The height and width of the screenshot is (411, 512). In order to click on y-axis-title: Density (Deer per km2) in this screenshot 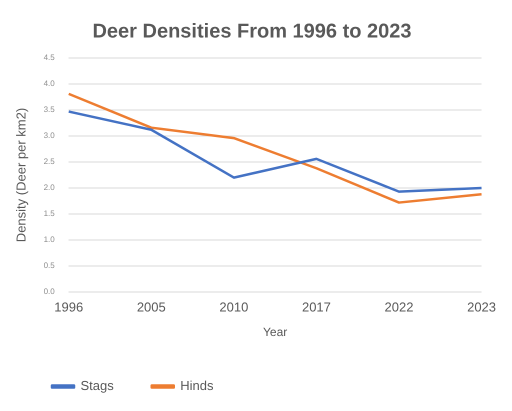, I will do `click(20, 175)`.